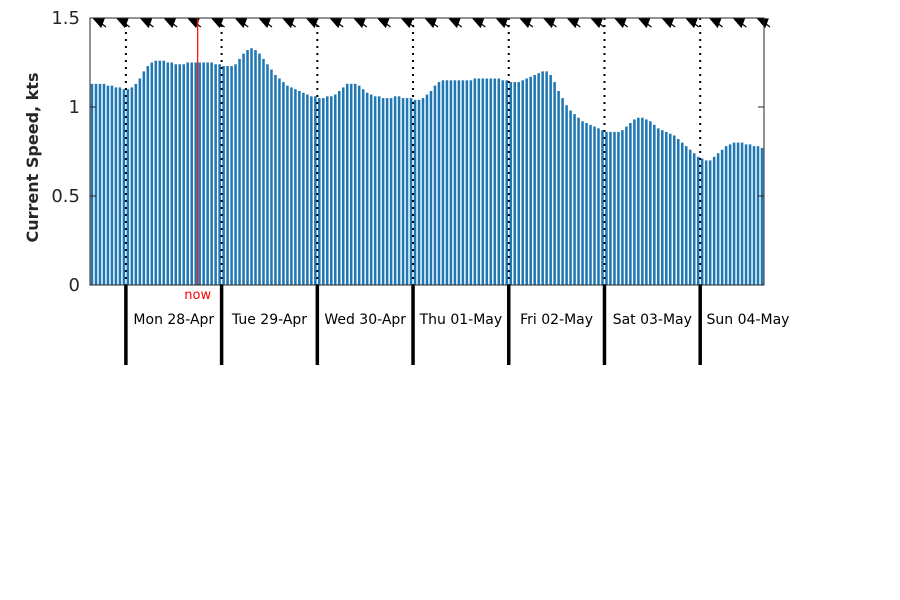  What do you see at coordinates (748, 320) in the screenshot?
I see `day-label: Sun 04-May` at bounding box center [748, 320].